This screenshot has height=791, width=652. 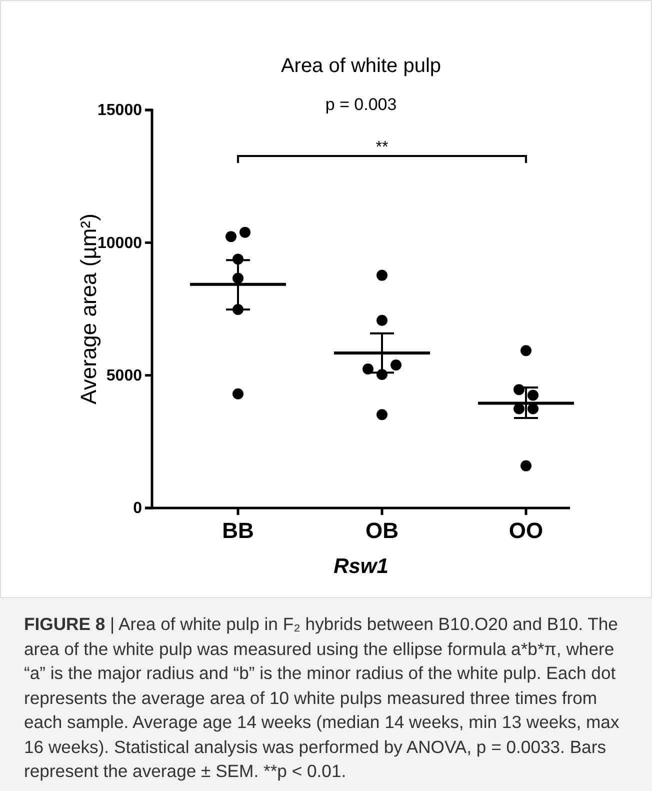 I want to click on x-tick-label: BB, so click(x=238, y=530).